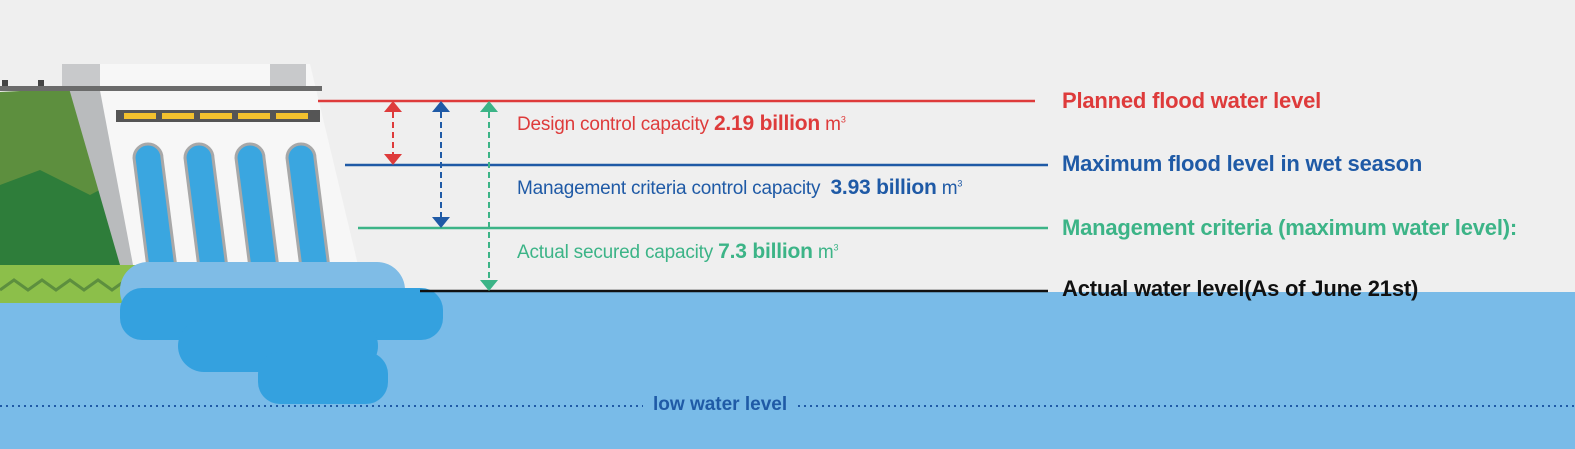 The height and width of the screenshot is (449, 1575). What do you see at coordinates (828, 252) in the screenshot?
I see `secured-capacity-unit: m3` at bounding box center [828, 252].